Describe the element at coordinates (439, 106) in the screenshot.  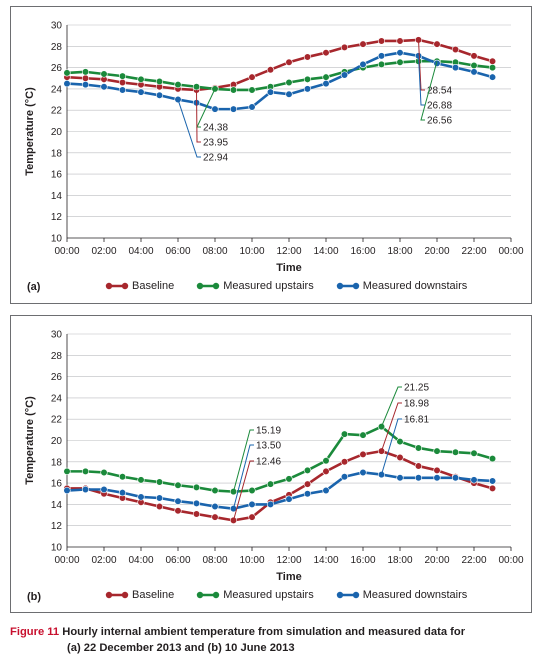
I see `annotation-label: 26.88` at that location.